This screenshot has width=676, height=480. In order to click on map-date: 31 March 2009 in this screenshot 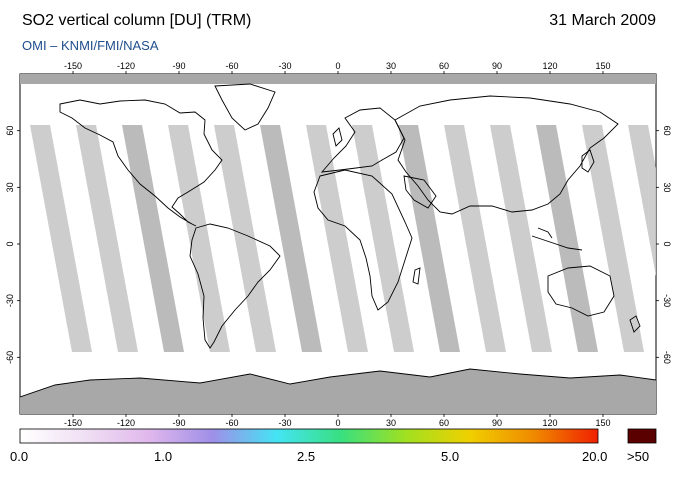, I will do `click(602, 20)`.